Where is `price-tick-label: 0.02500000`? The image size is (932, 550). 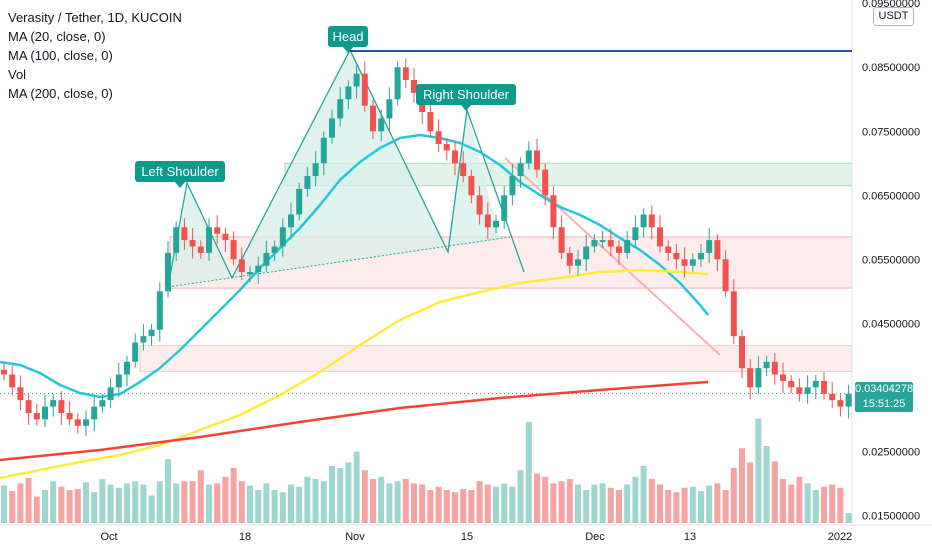 price-tick-label: 0.02500000 is located at coordinates (891, 452).